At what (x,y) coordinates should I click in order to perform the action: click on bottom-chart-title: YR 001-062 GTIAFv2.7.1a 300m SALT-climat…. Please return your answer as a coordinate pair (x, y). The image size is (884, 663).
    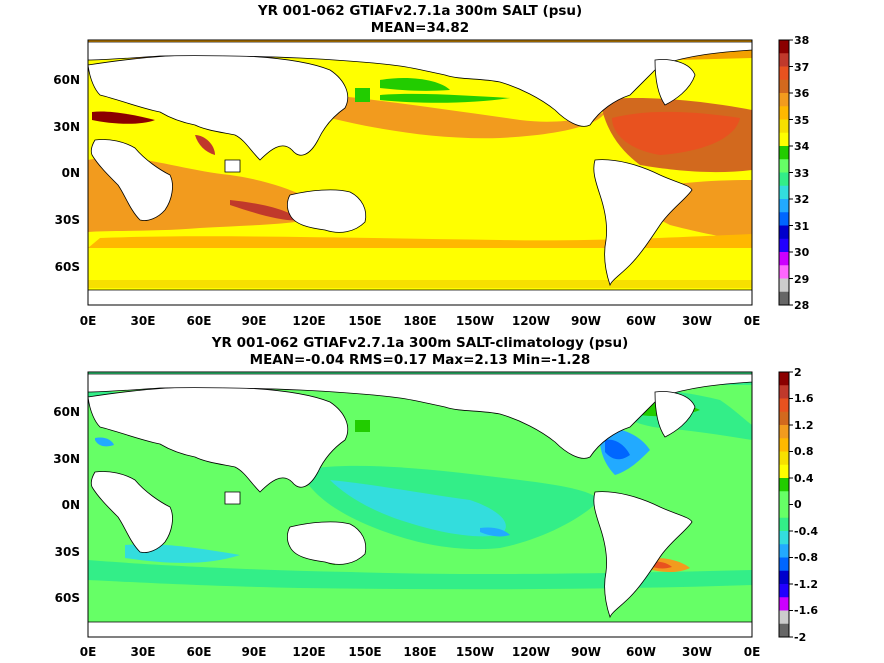
    Looking at the image, I should click on (420, 343).